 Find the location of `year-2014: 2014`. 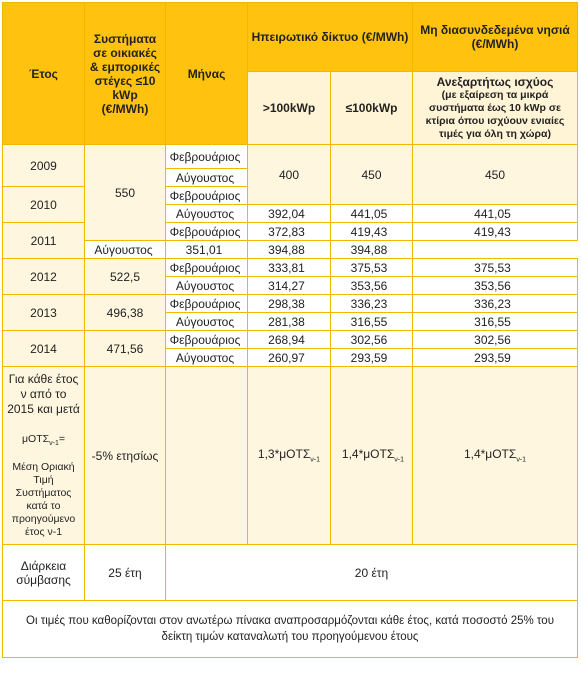

year-2014: 2014 is located at coordinates (43, 348).